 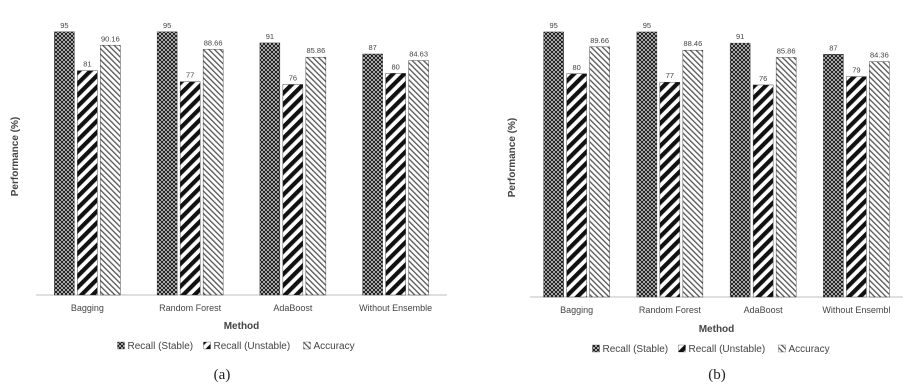 What do you see at coordinates (879, 55) in the screenshot?
I see `data-label-accuracy-3: 84.36` at bounding box center [879, 55].